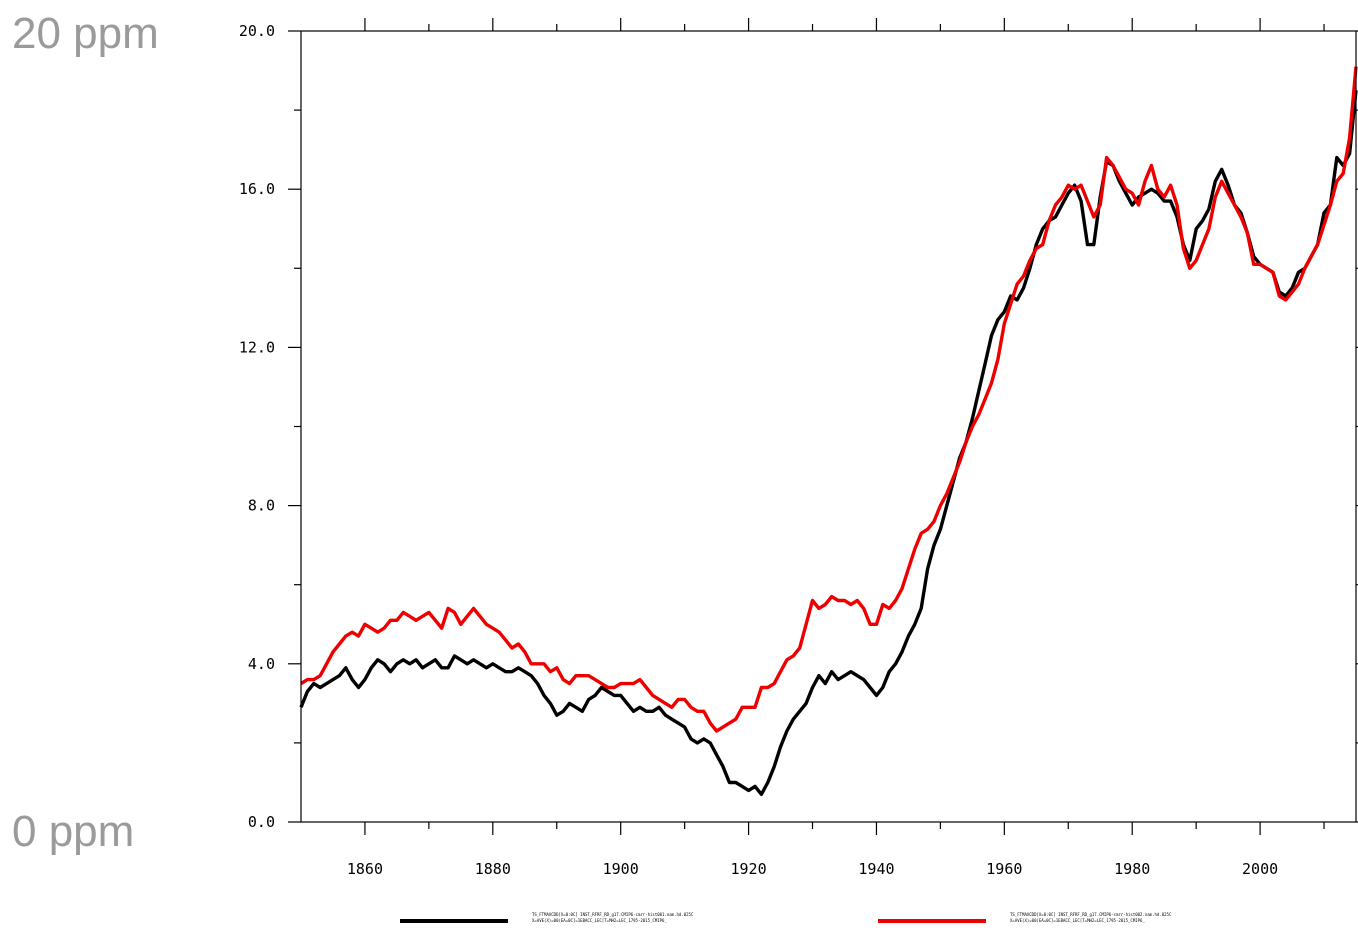 This screenshot has height=932, width=1358. I want to click on x-tick-label: 1900, so click(621, 869).